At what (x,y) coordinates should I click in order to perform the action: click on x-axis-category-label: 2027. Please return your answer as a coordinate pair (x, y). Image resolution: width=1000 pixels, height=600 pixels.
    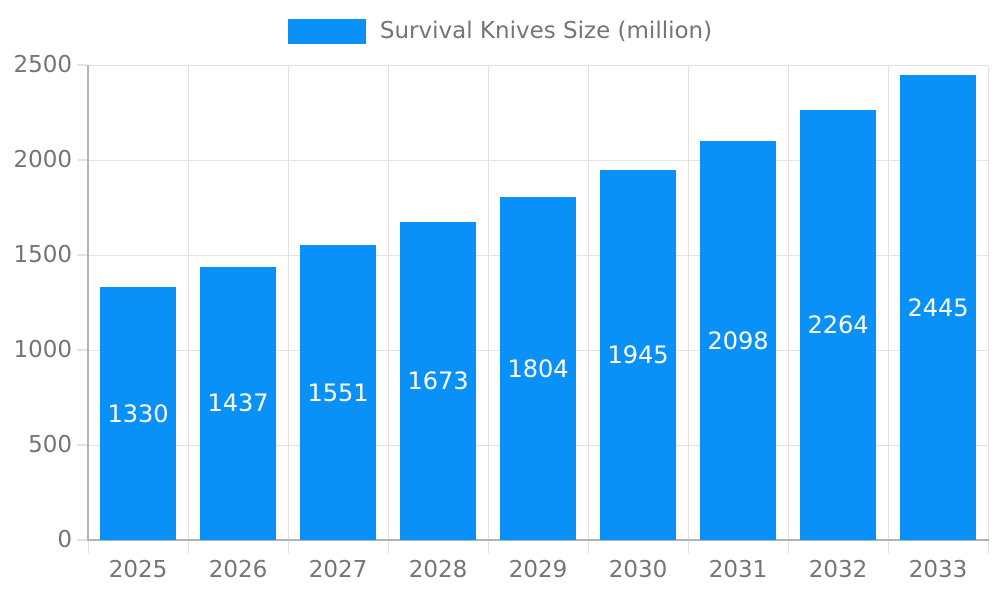
    Looking at the image, I should click on (338, 570).